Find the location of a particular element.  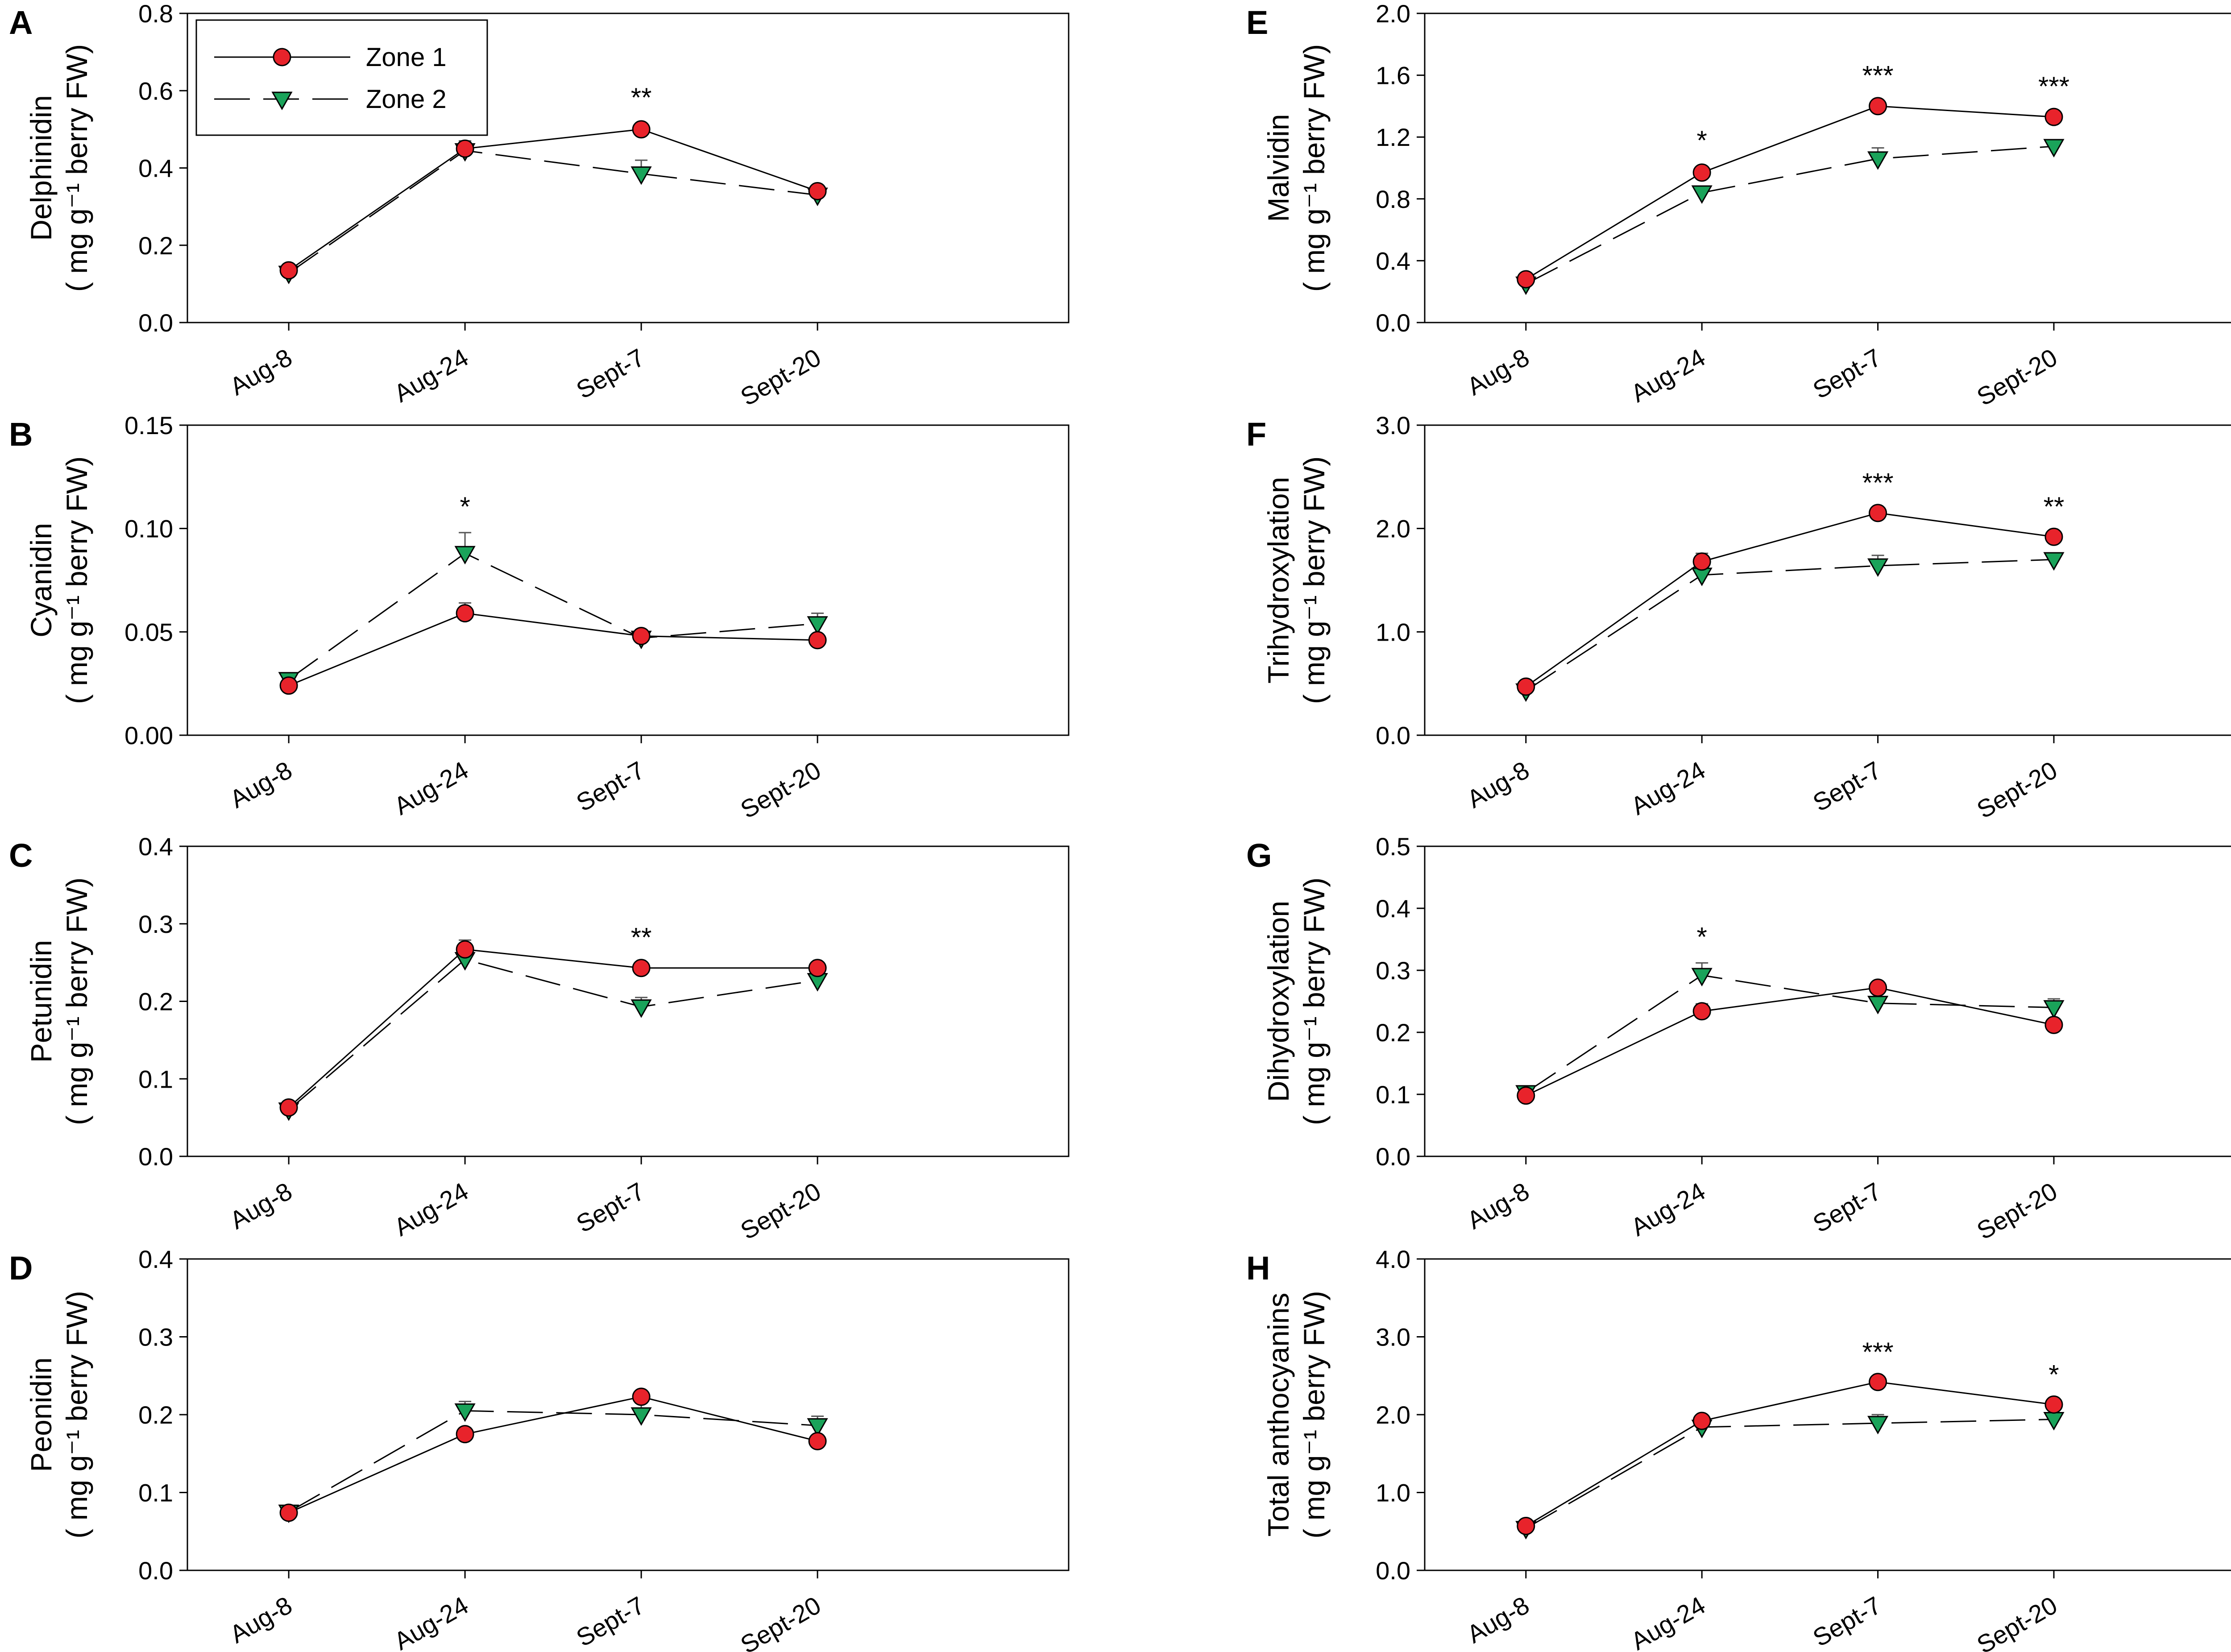

series-line-zone-2-a is located at coordinates (553, 211).